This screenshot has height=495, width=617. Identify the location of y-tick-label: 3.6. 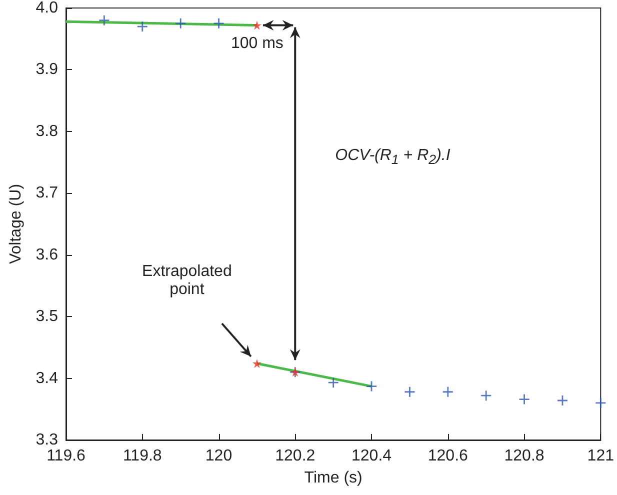
(47, 255).